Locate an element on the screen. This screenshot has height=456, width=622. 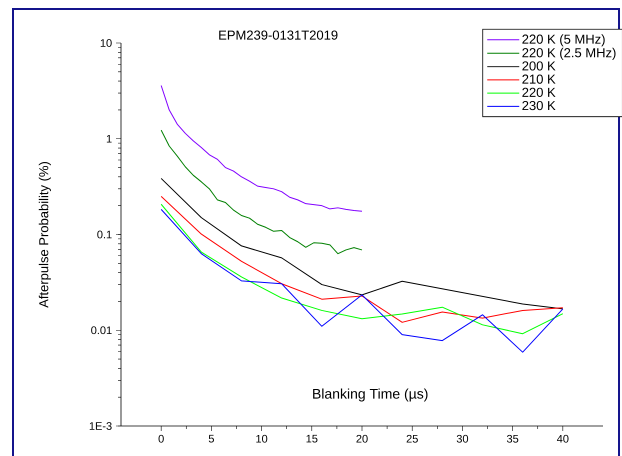
x-tick-label: 10 is located at coordinates (262, 438).